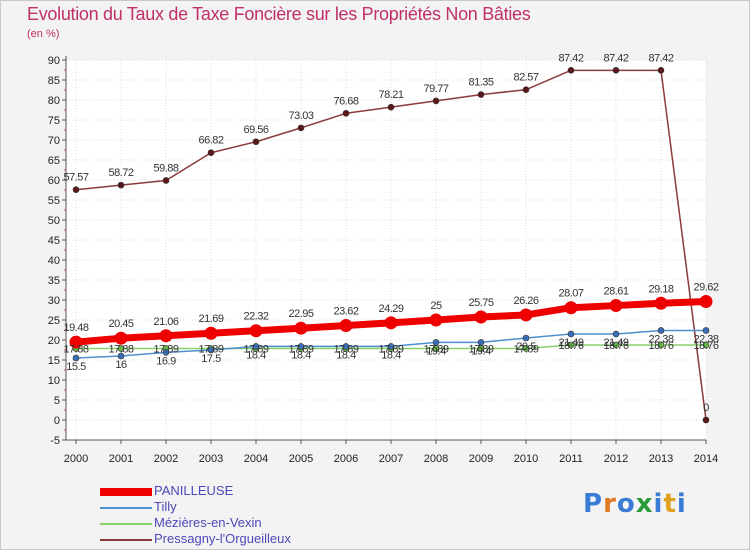 Image resolution: width=750 pixels, height=550 pixels. Describe the element at coordinates (76, 459) in the screenshot. I see `x-tick-label: 2000` at that location.